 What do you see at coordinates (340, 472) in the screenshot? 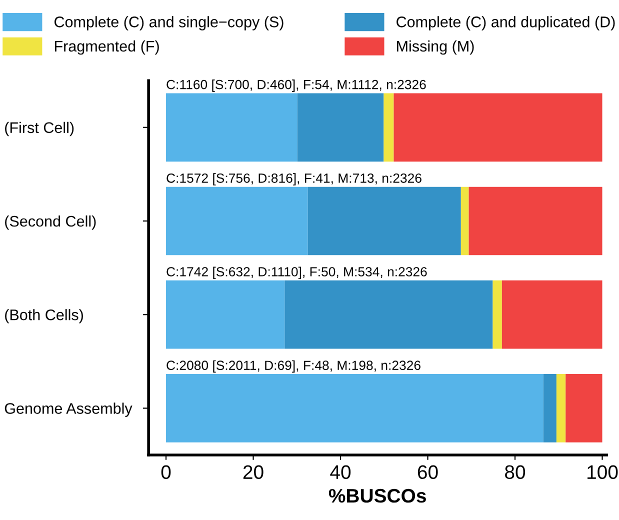
I see `x-tick-label: 40` at bounding box center [340, 472].